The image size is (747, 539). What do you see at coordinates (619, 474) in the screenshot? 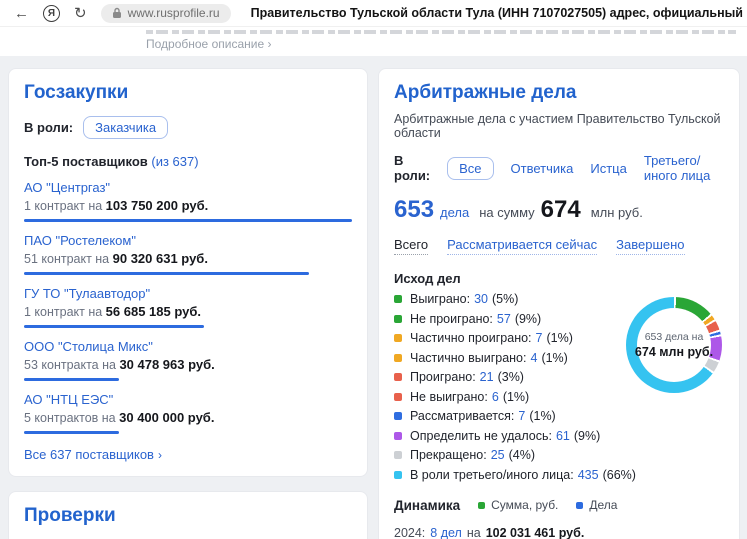
I see `outcome-percent: (66%)` at bounding box center [619, 474].